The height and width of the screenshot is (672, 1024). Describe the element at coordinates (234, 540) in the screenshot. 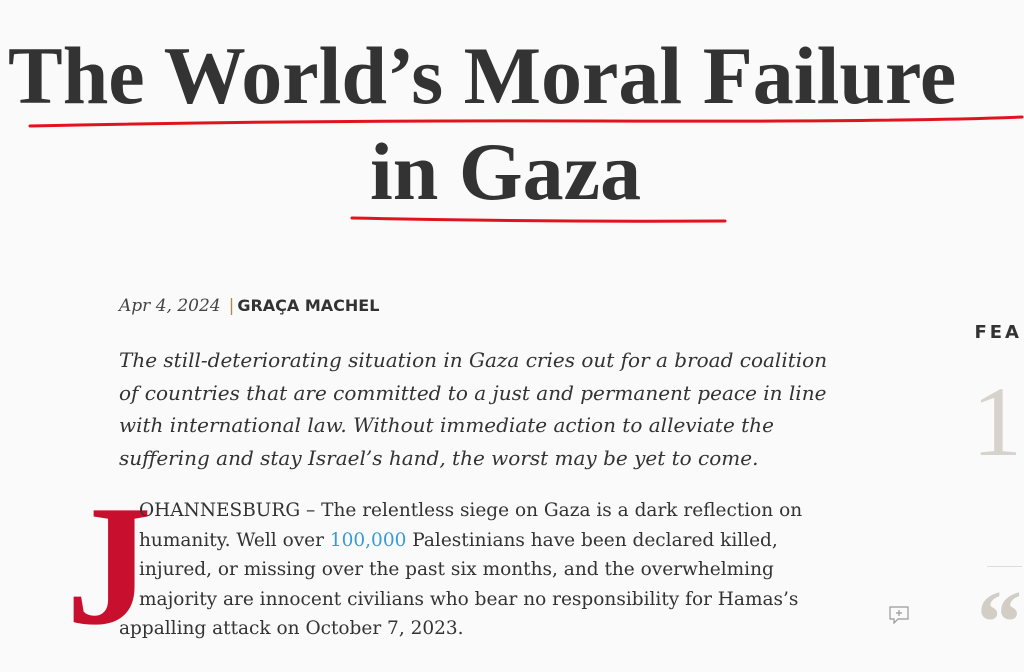

I see `body-text: humanity. Well over` at that location.